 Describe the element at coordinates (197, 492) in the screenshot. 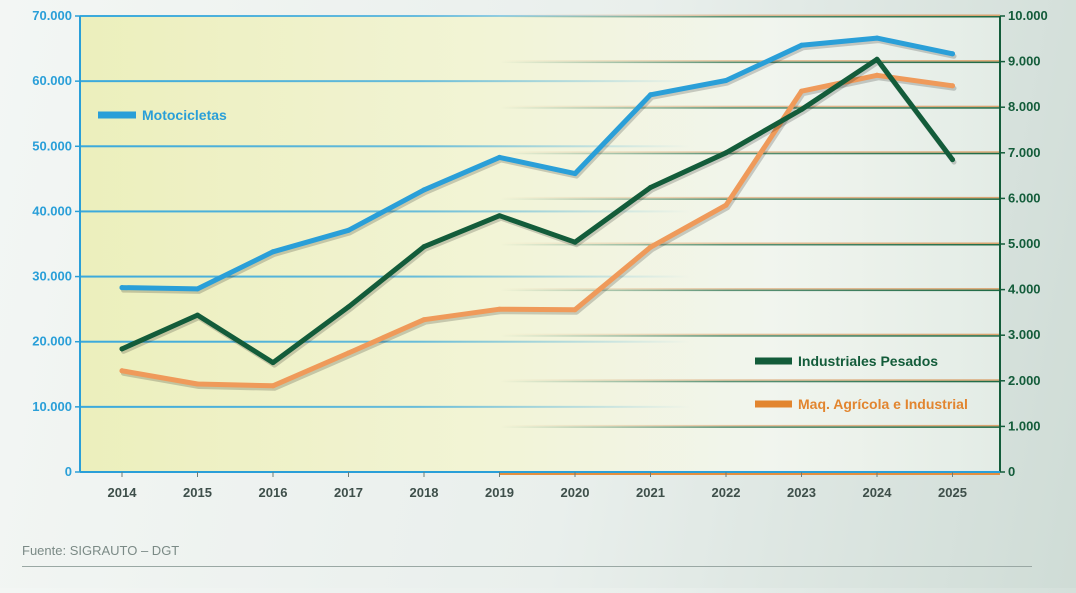

I see `tick-label-x: 2015` at that location.